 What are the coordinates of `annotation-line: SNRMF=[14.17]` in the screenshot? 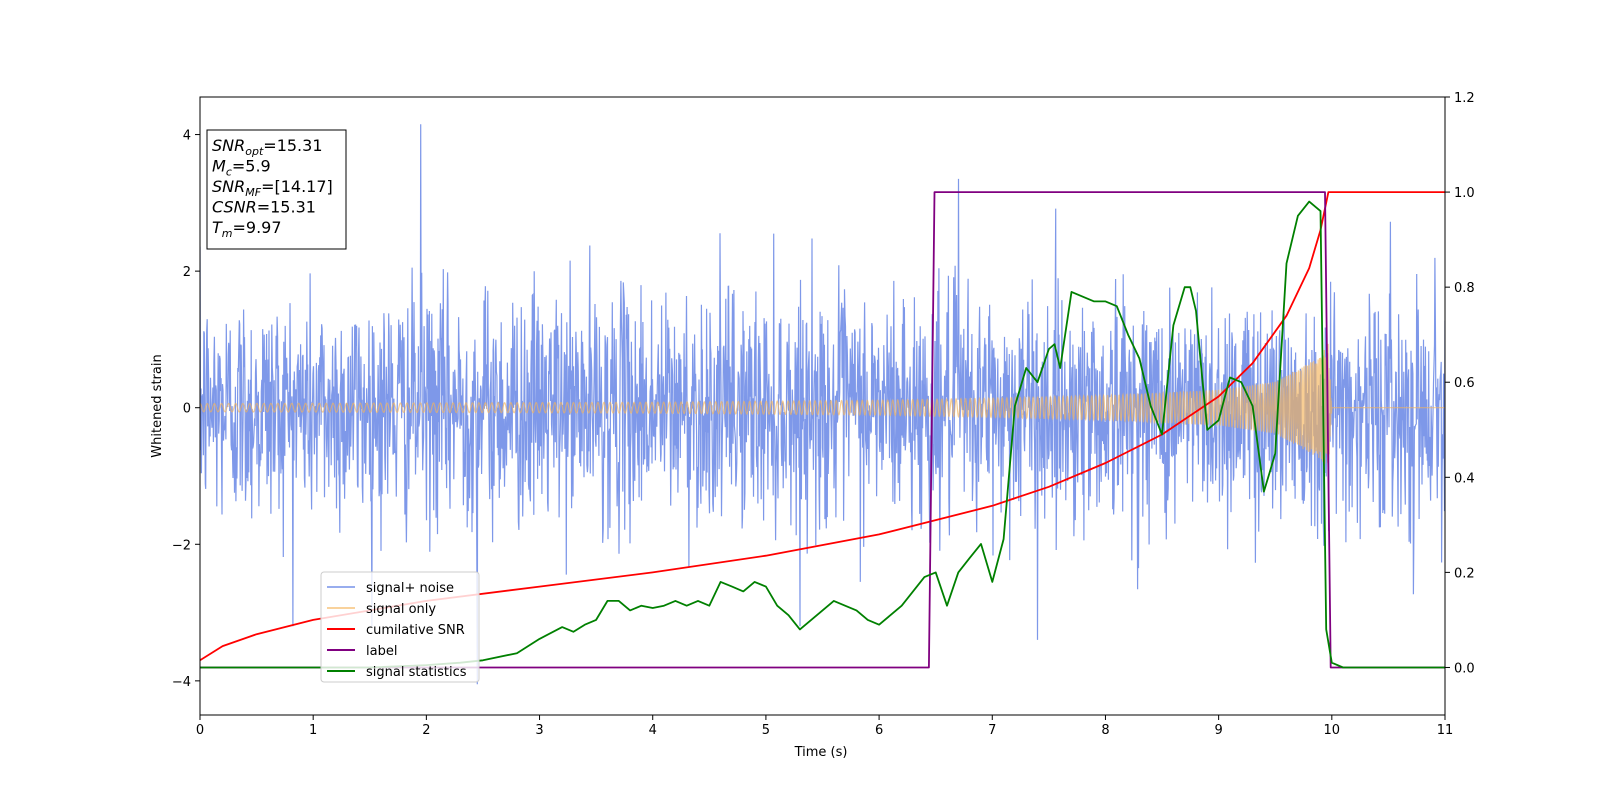 It's located at (272, 188).